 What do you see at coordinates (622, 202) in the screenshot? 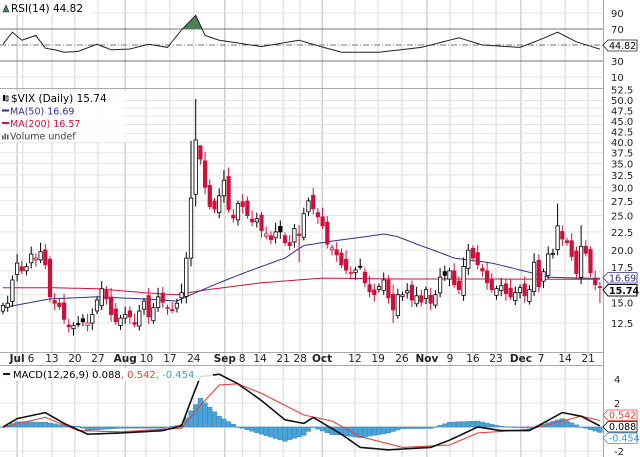
I see `price-axis-tick: 27.5` at bounding box center [622, 202].